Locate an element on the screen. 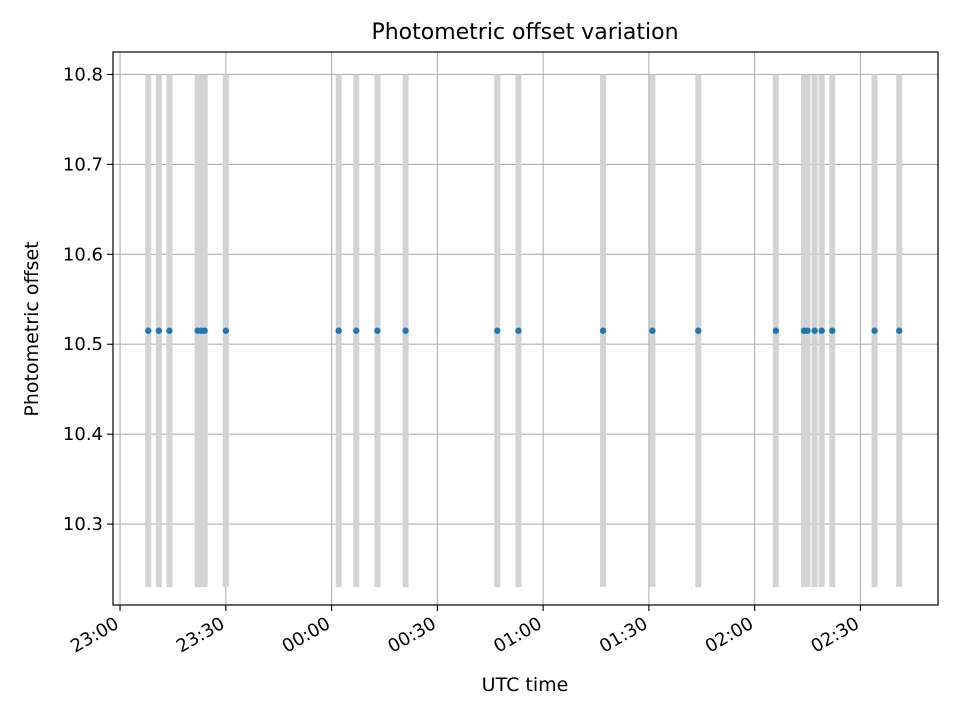 This screenshot has width=960, height=720. chart-title: Photometric offset variation is located at coordinates (524, 32).